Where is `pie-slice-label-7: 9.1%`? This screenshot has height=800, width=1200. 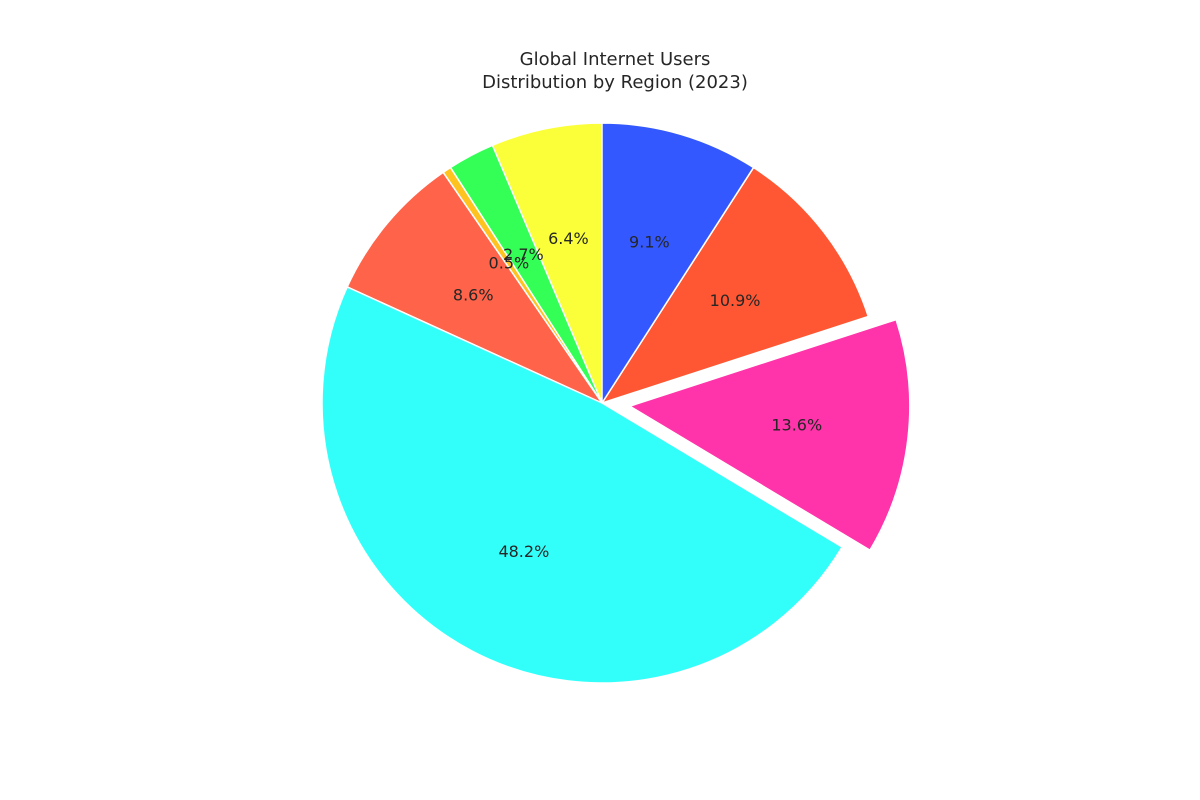 pie-slice-label-7: 9.1% is located at coordinates (649, 241).